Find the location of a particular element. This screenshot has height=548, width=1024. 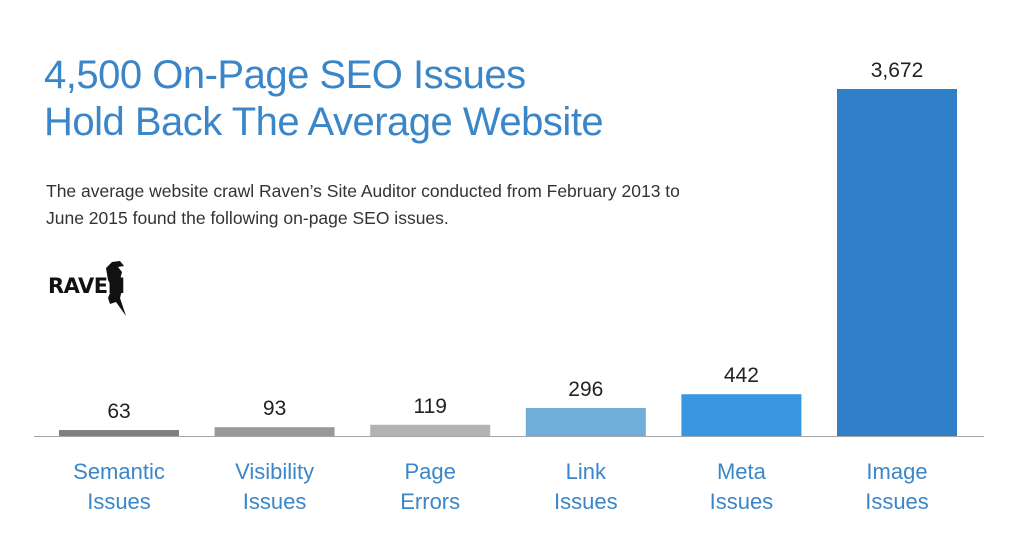

title-line-1: 4,500 On-Page SEO Issues is located at coordinates (285, 75).